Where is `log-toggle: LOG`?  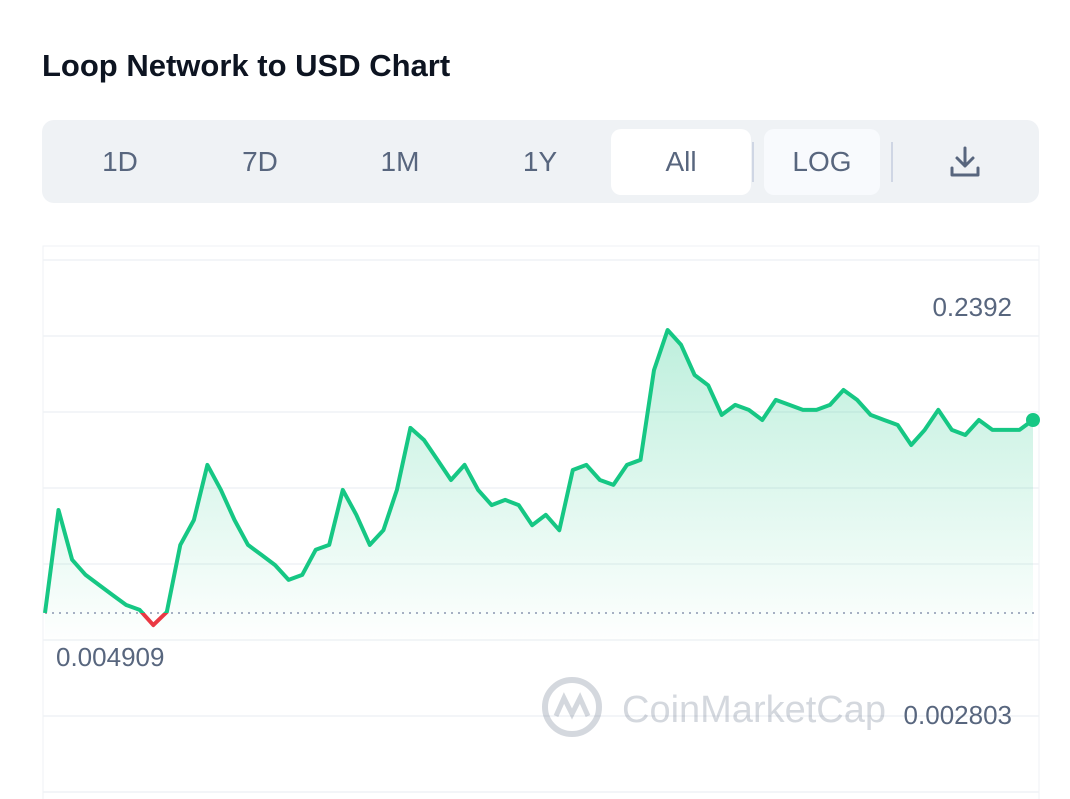 log-toggle: LOG is located at coordinates (822, 162).